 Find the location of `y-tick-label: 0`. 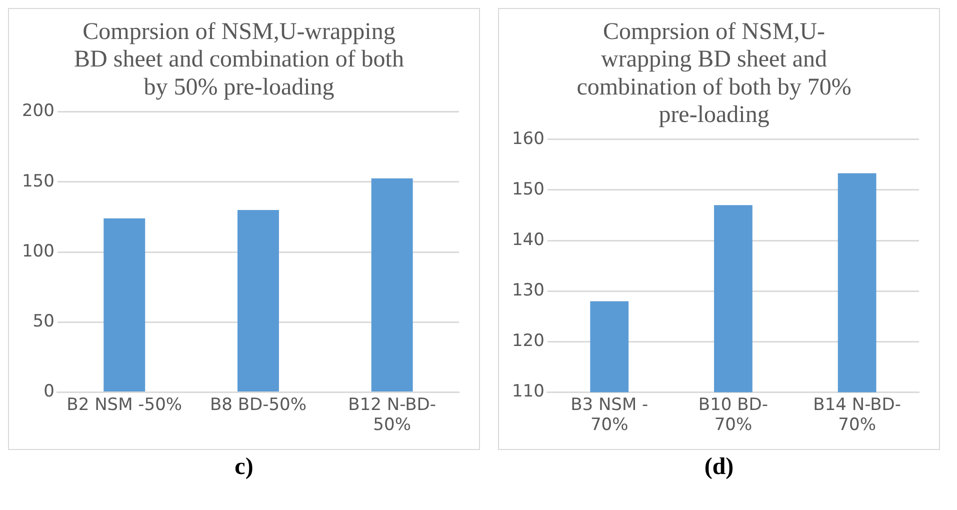

y-tick-label: 0 is located at coordinates (49, 392).